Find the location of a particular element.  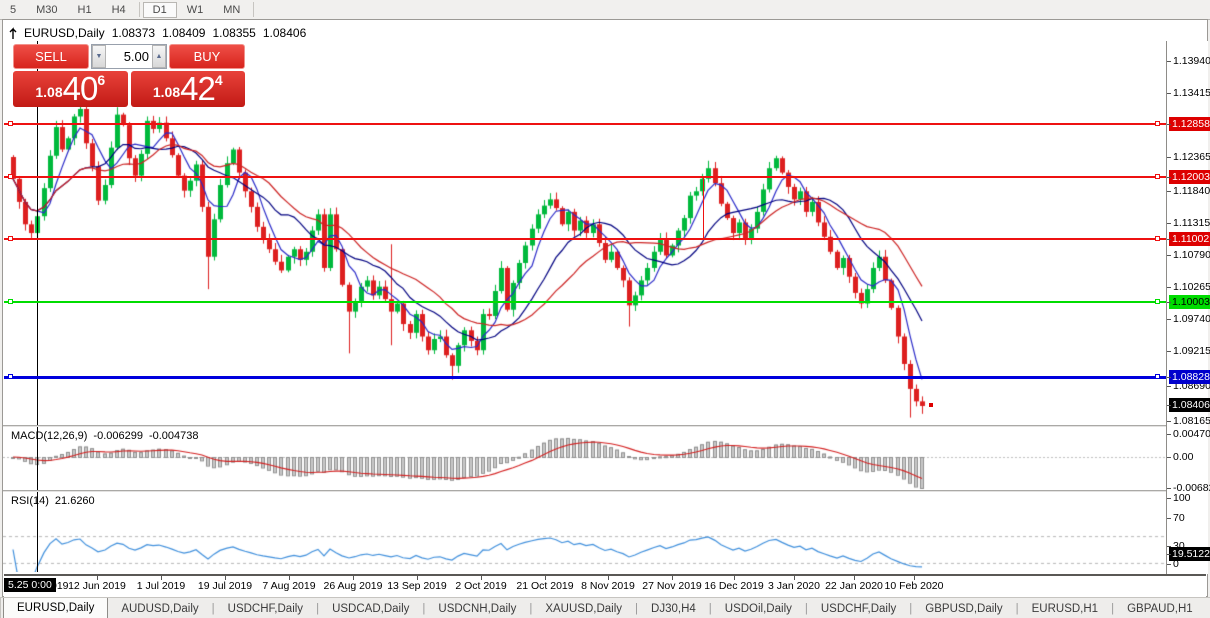

timeframe-toolbar: 5 M30 H1 H4 D1 W1 MN is located at coordinates (605, 10).